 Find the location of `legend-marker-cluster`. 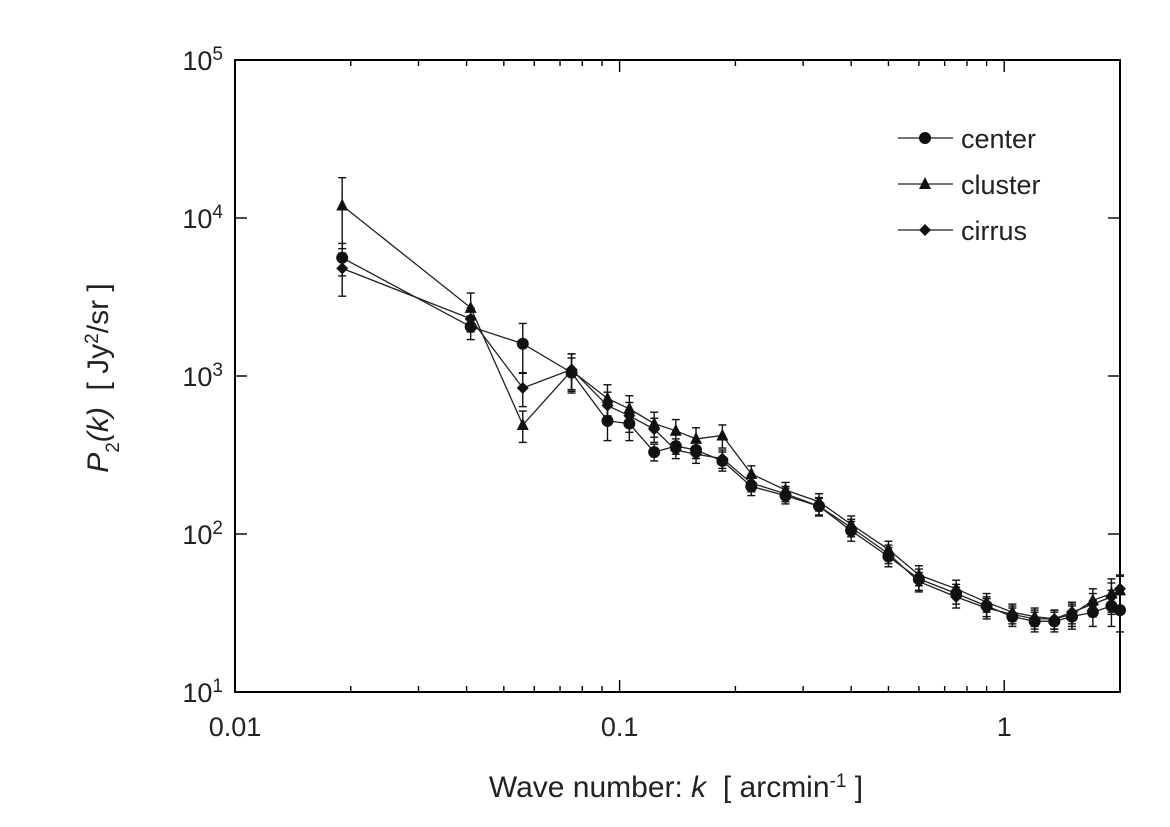

legend-marker-cluster is located at coordinates (925, 183).